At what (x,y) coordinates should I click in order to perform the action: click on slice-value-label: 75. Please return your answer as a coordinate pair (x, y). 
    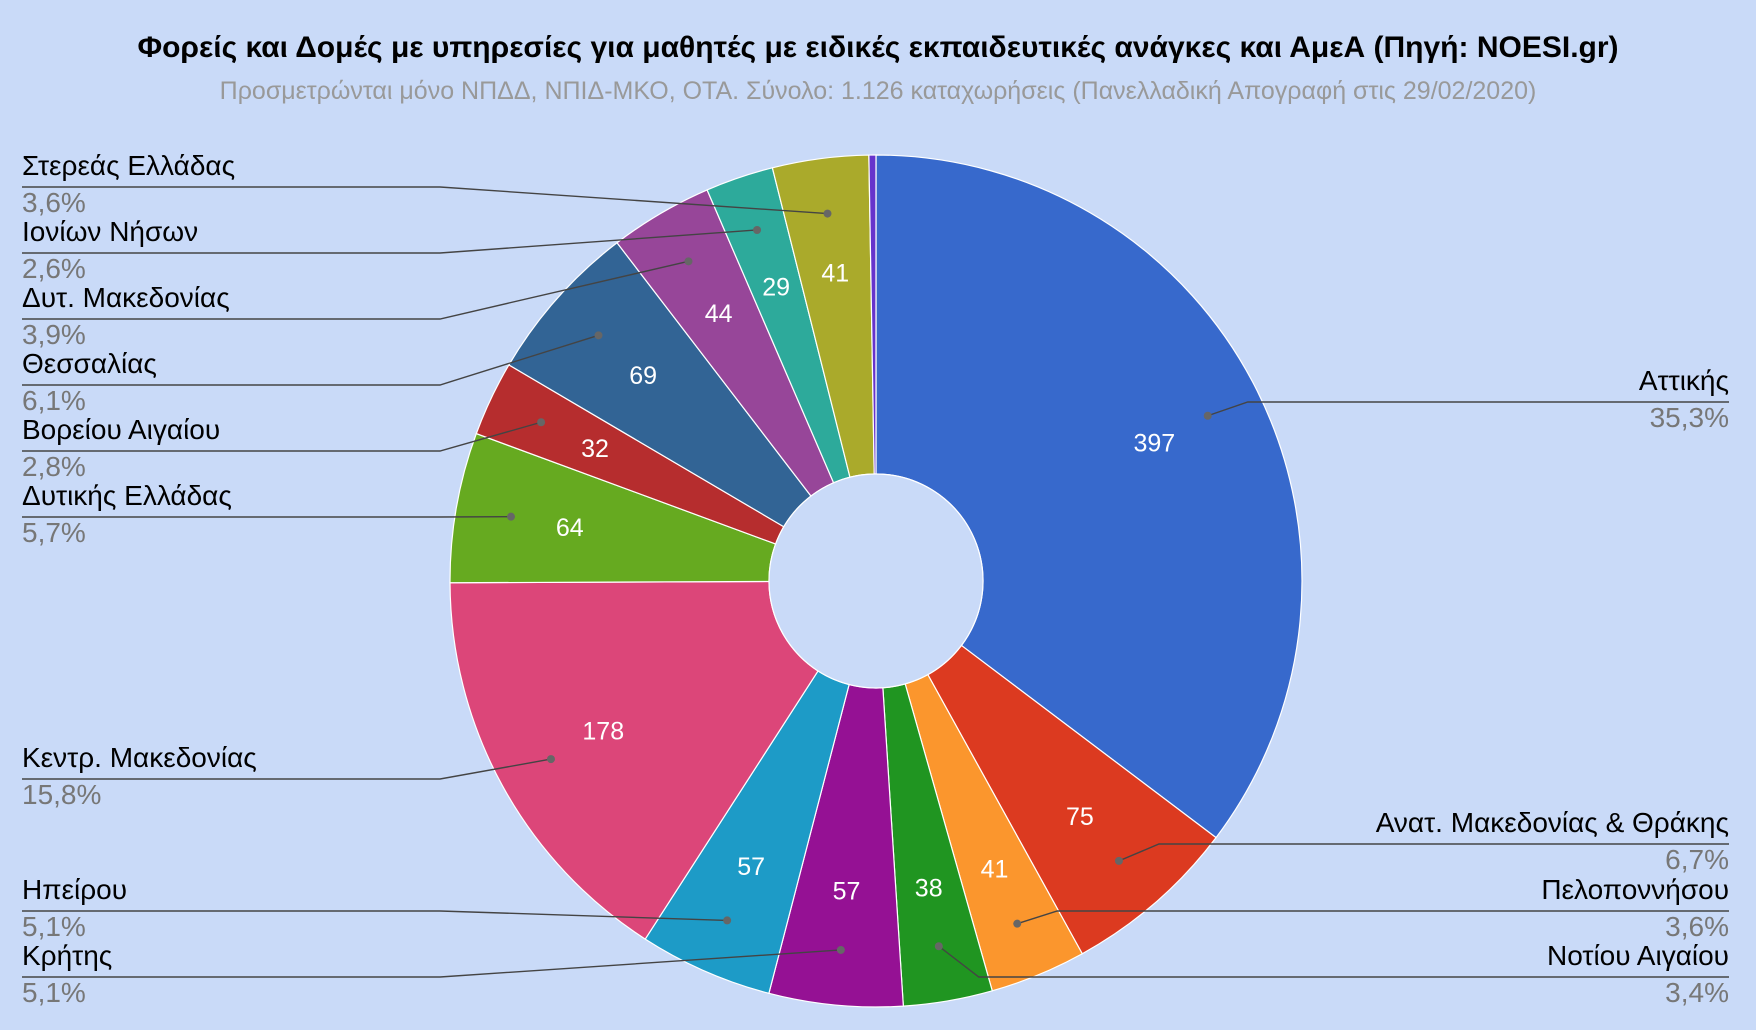
    Looking at the image, I should click on (1080, 817).